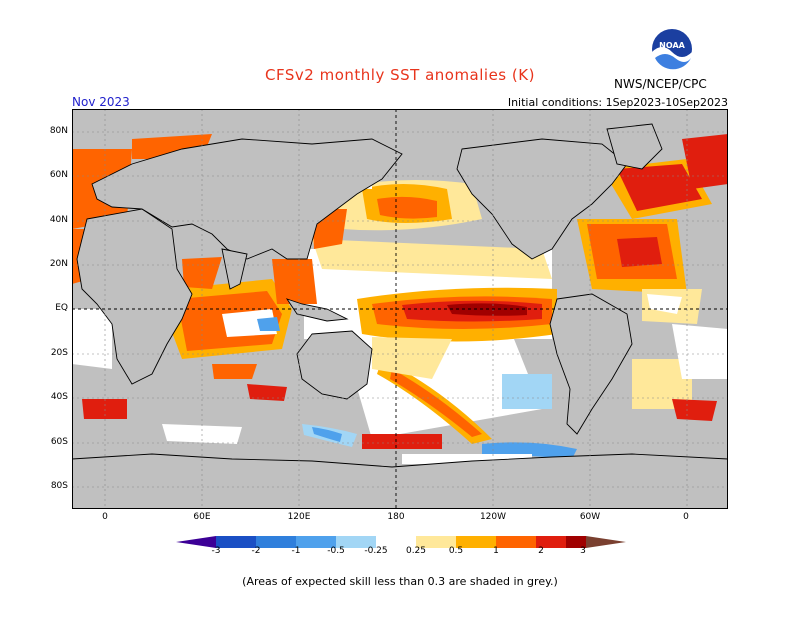 The image size is (800, 618). What do you see at coordinates (256, 551) in the screenshot?
I see `colorbar-label: -2` at bounding box center [256, 551].